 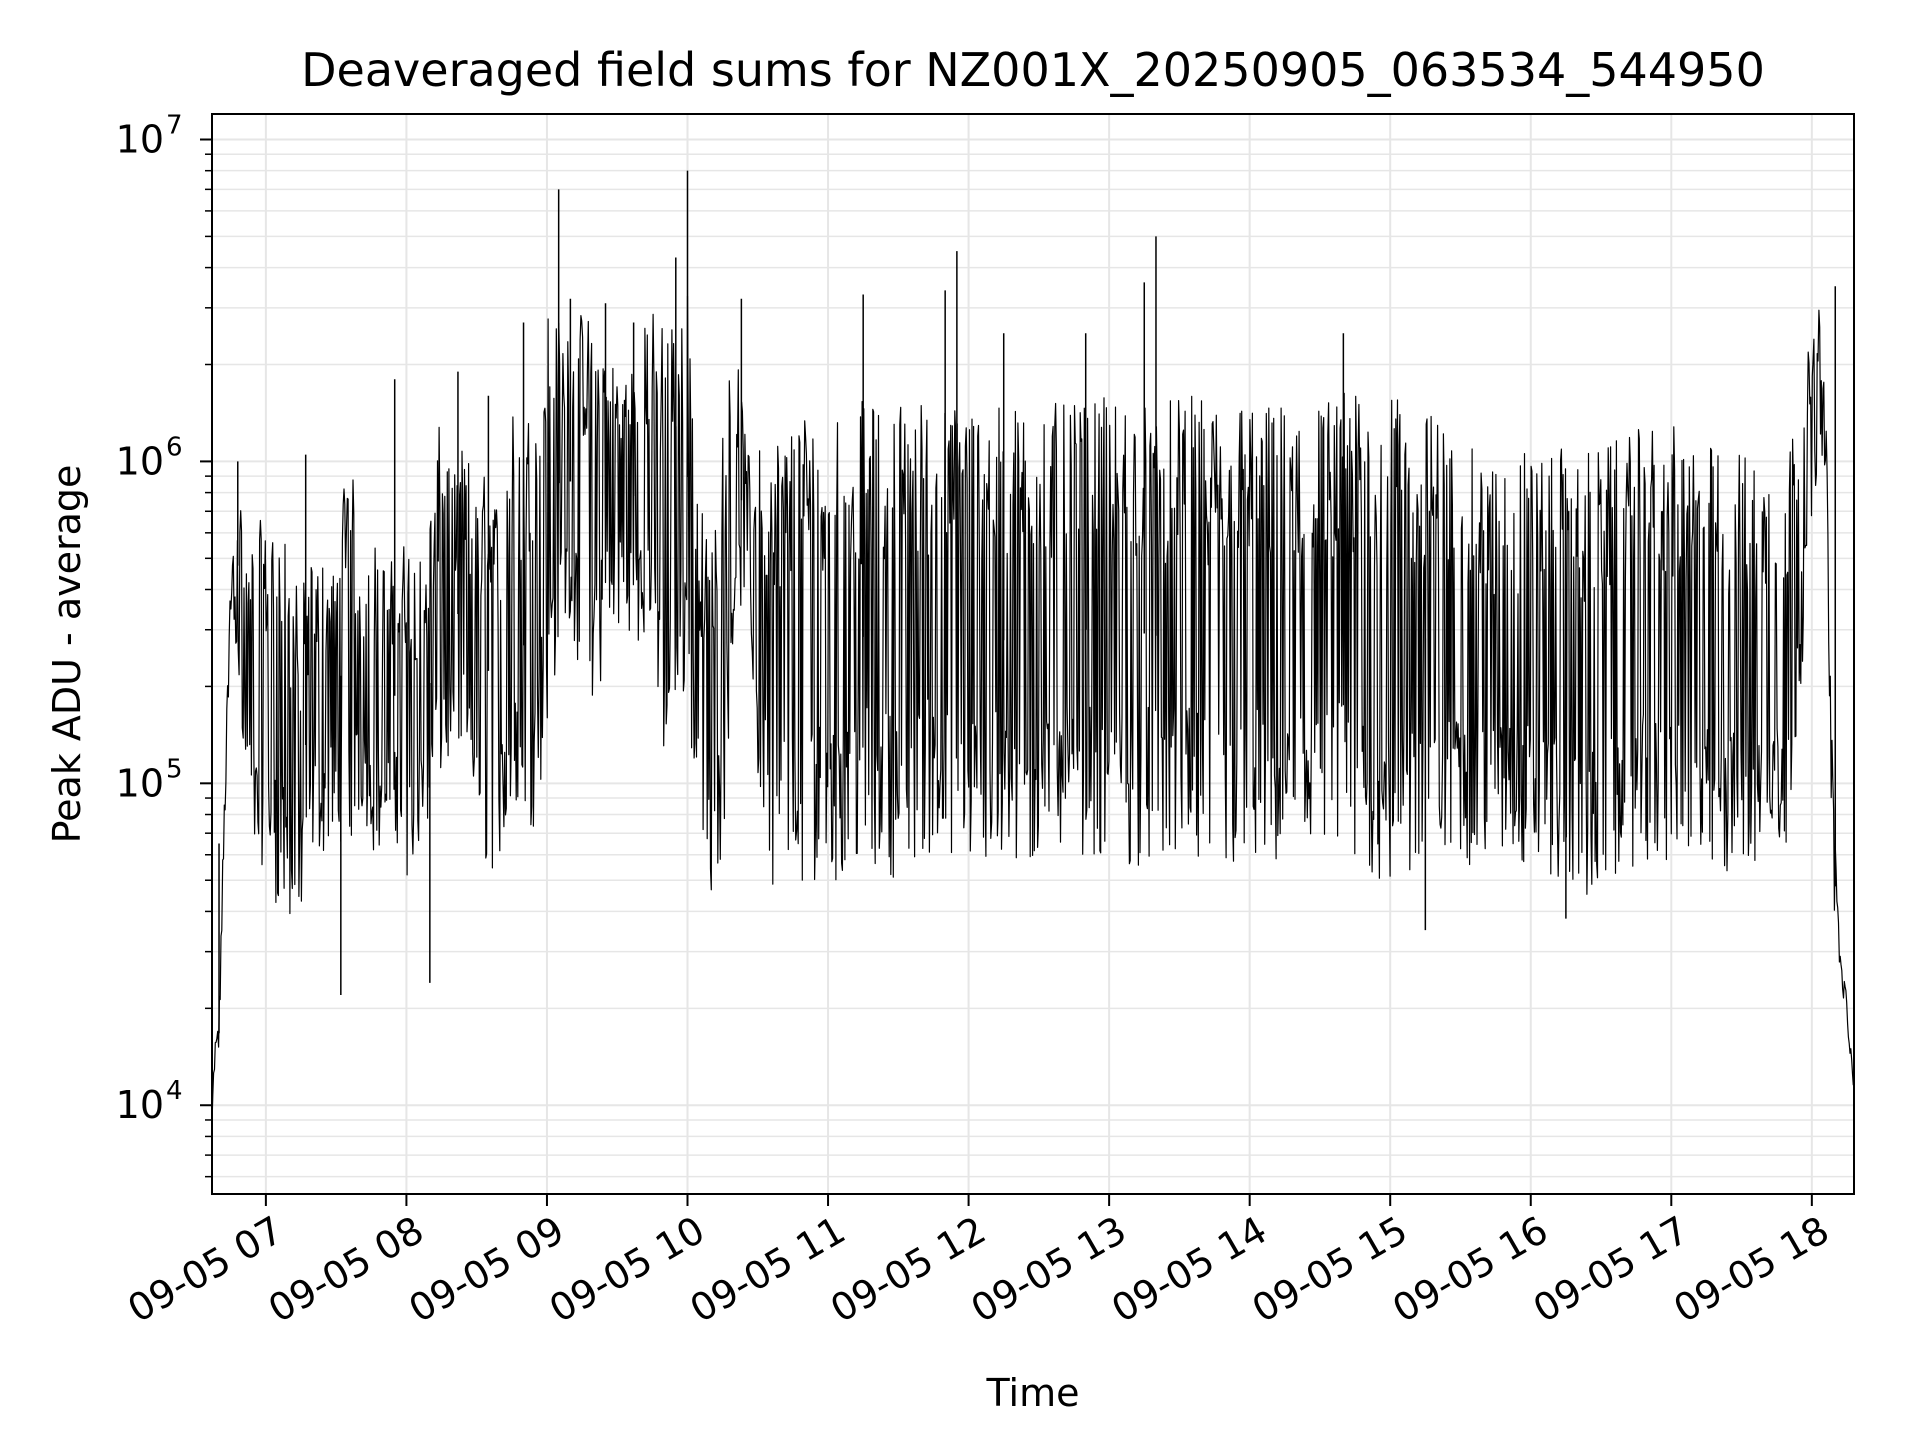 I want to click on y-tick-exponent: 6, so click(x=174, y=447).